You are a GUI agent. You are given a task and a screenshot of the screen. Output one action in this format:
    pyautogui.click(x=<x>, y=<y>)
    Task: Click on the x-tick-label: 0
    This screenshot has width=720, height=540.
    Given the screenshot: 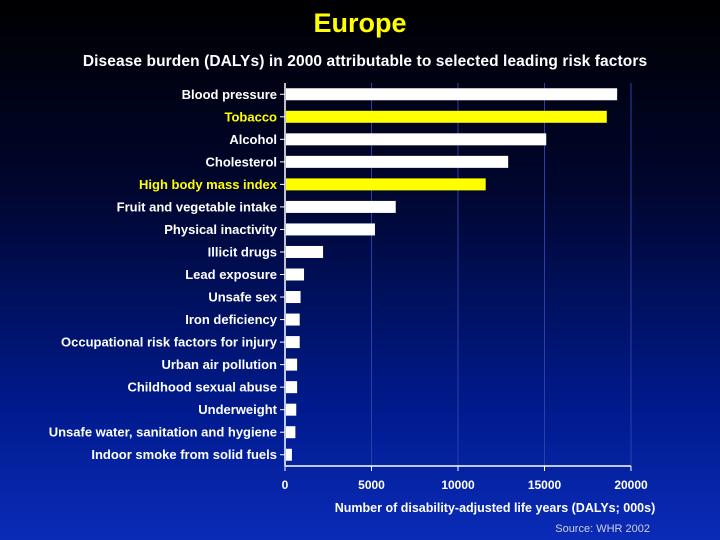 What is the action you would take?
    pyautogui.click(x=285, y=485)
    